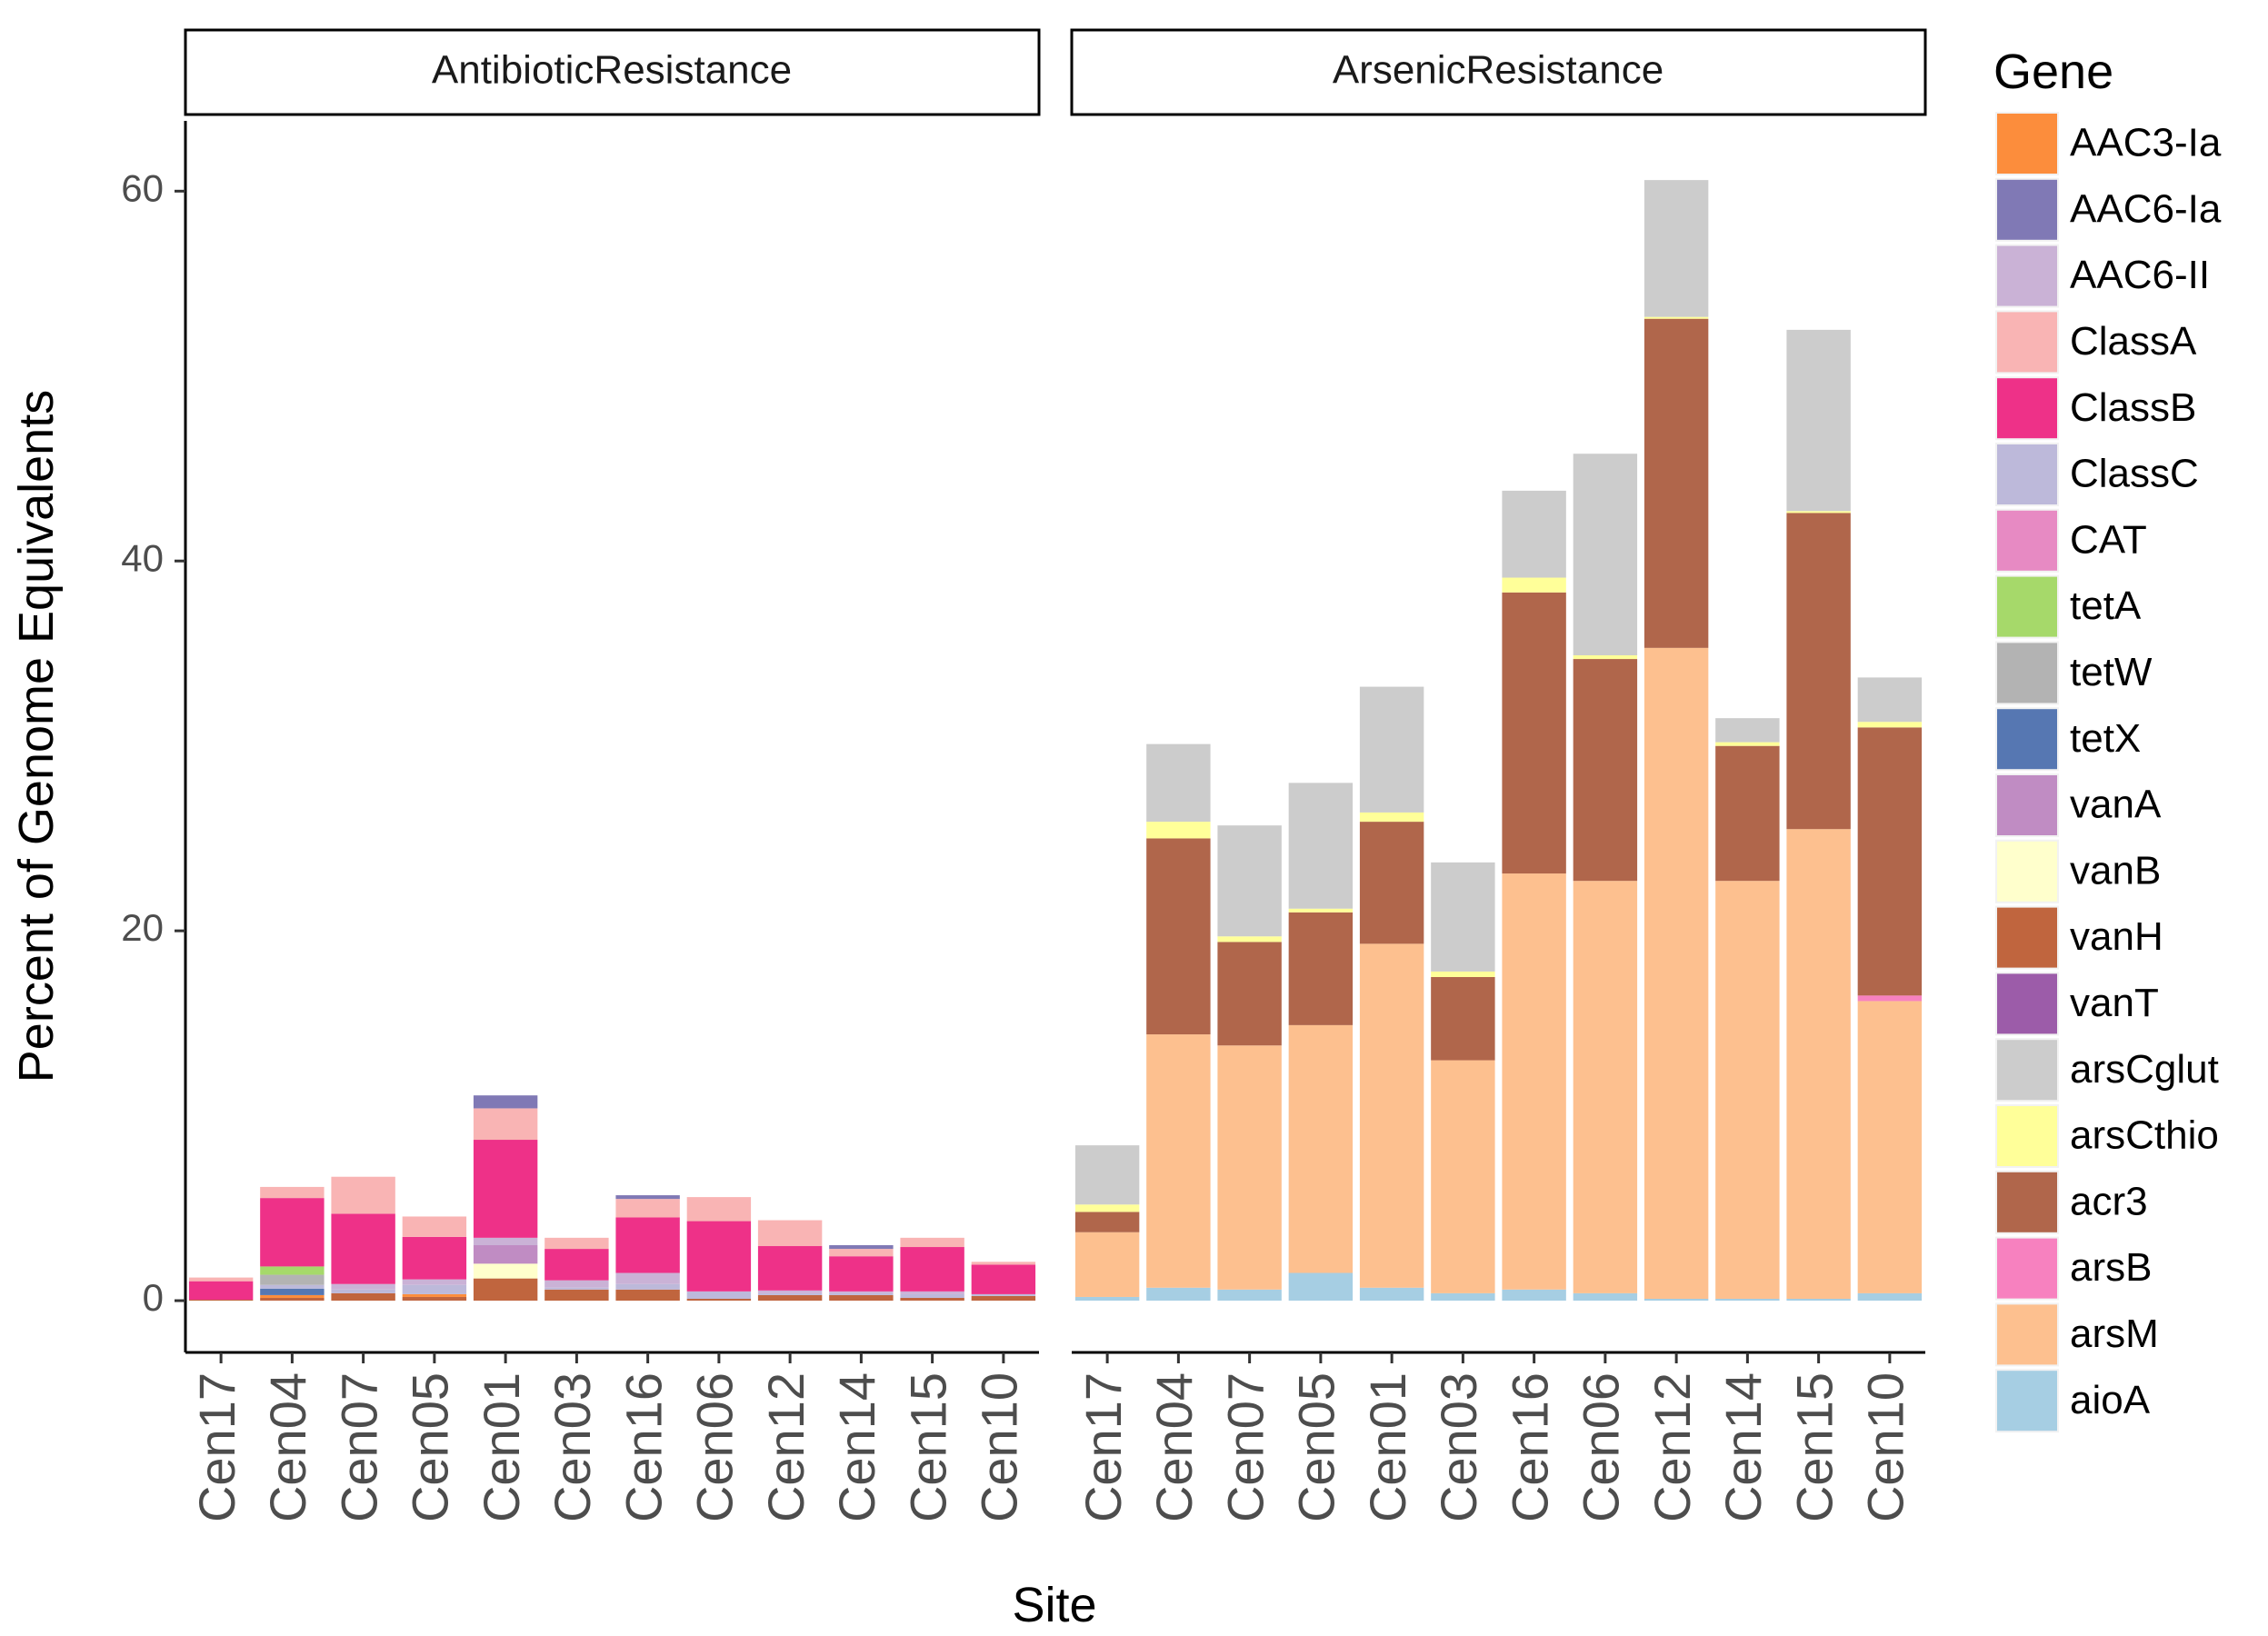 This screenshot has width=2268, height=1636. Describe the element at coordinates (1249, 881) in the screenshot. I see `bar-arsenicresistance-cen07-arscglut` at that location.